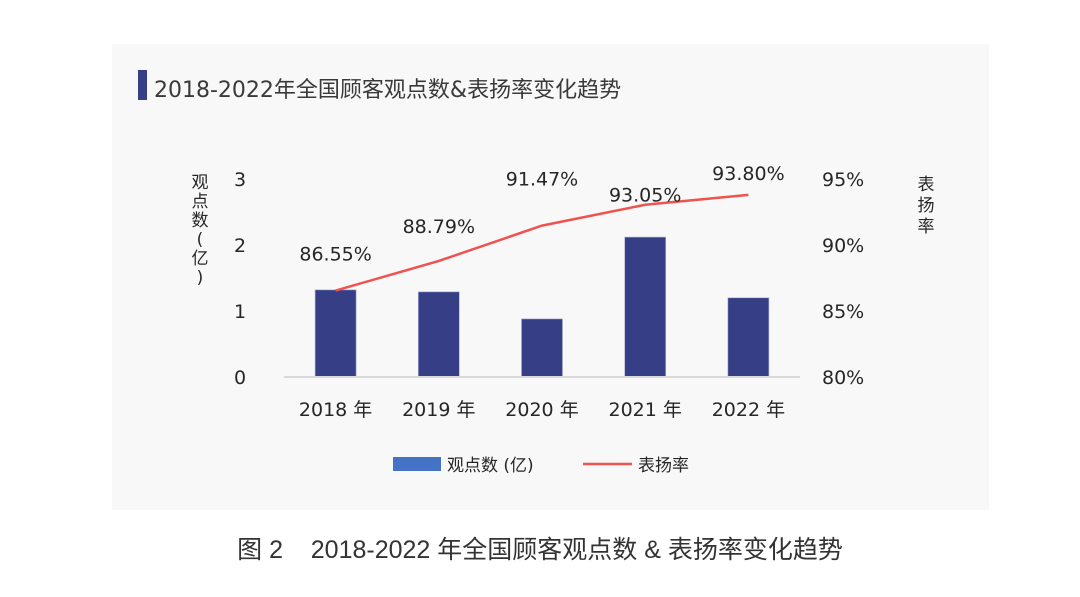 Image resolution: width=1080 pixels, height=597 pixels. What do you see at coordinates (540, 550) in the screenshot?
I see `figure-caption: 图 2 2018-2022 年全国顾客观点数 & 表扬率变化趋势` at bounding box center [540, 550].